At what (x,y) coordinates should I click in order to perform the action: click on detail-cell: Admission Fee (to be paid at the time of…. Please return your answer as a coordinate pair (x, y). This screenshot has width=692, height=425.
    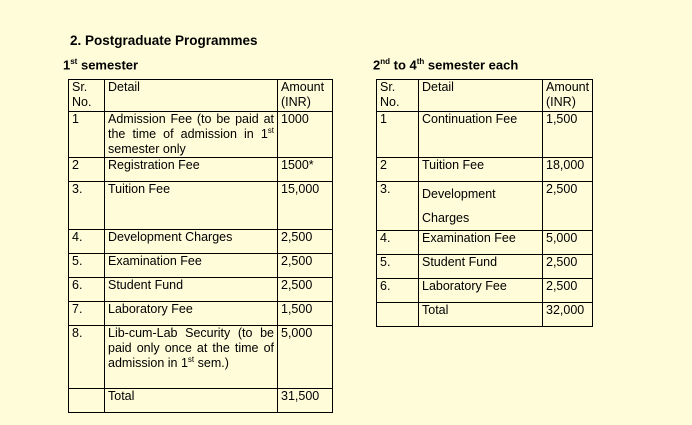
    Looking at the image, I should click on (191, 134).